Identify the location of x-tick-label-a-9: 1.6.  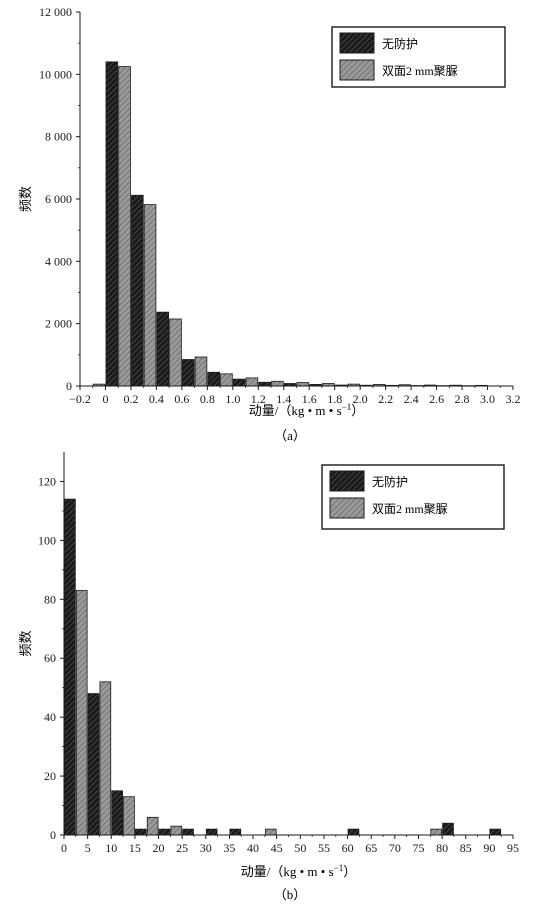
(309, 399).